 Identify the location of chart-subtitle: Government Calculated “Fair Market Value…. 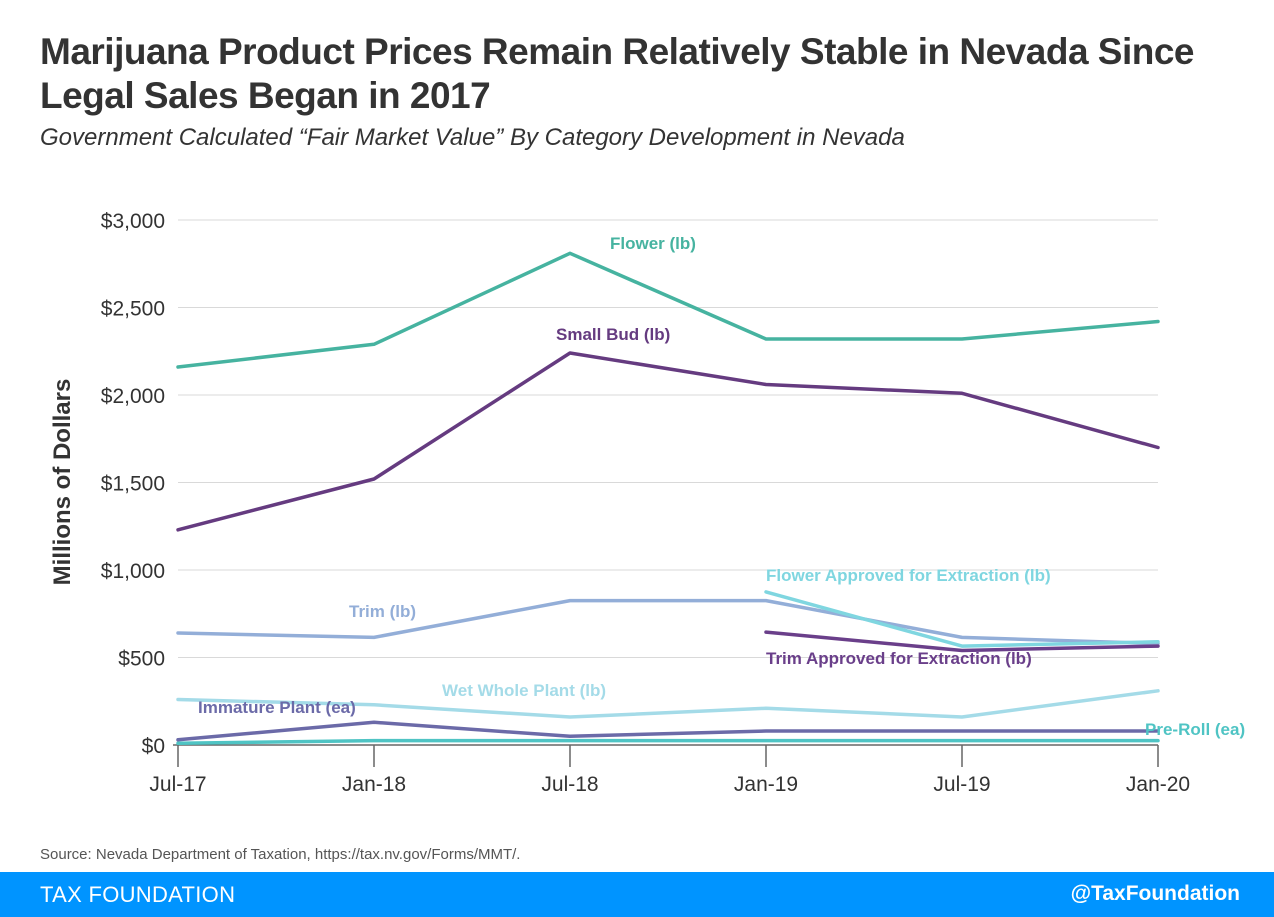
(472, 137).